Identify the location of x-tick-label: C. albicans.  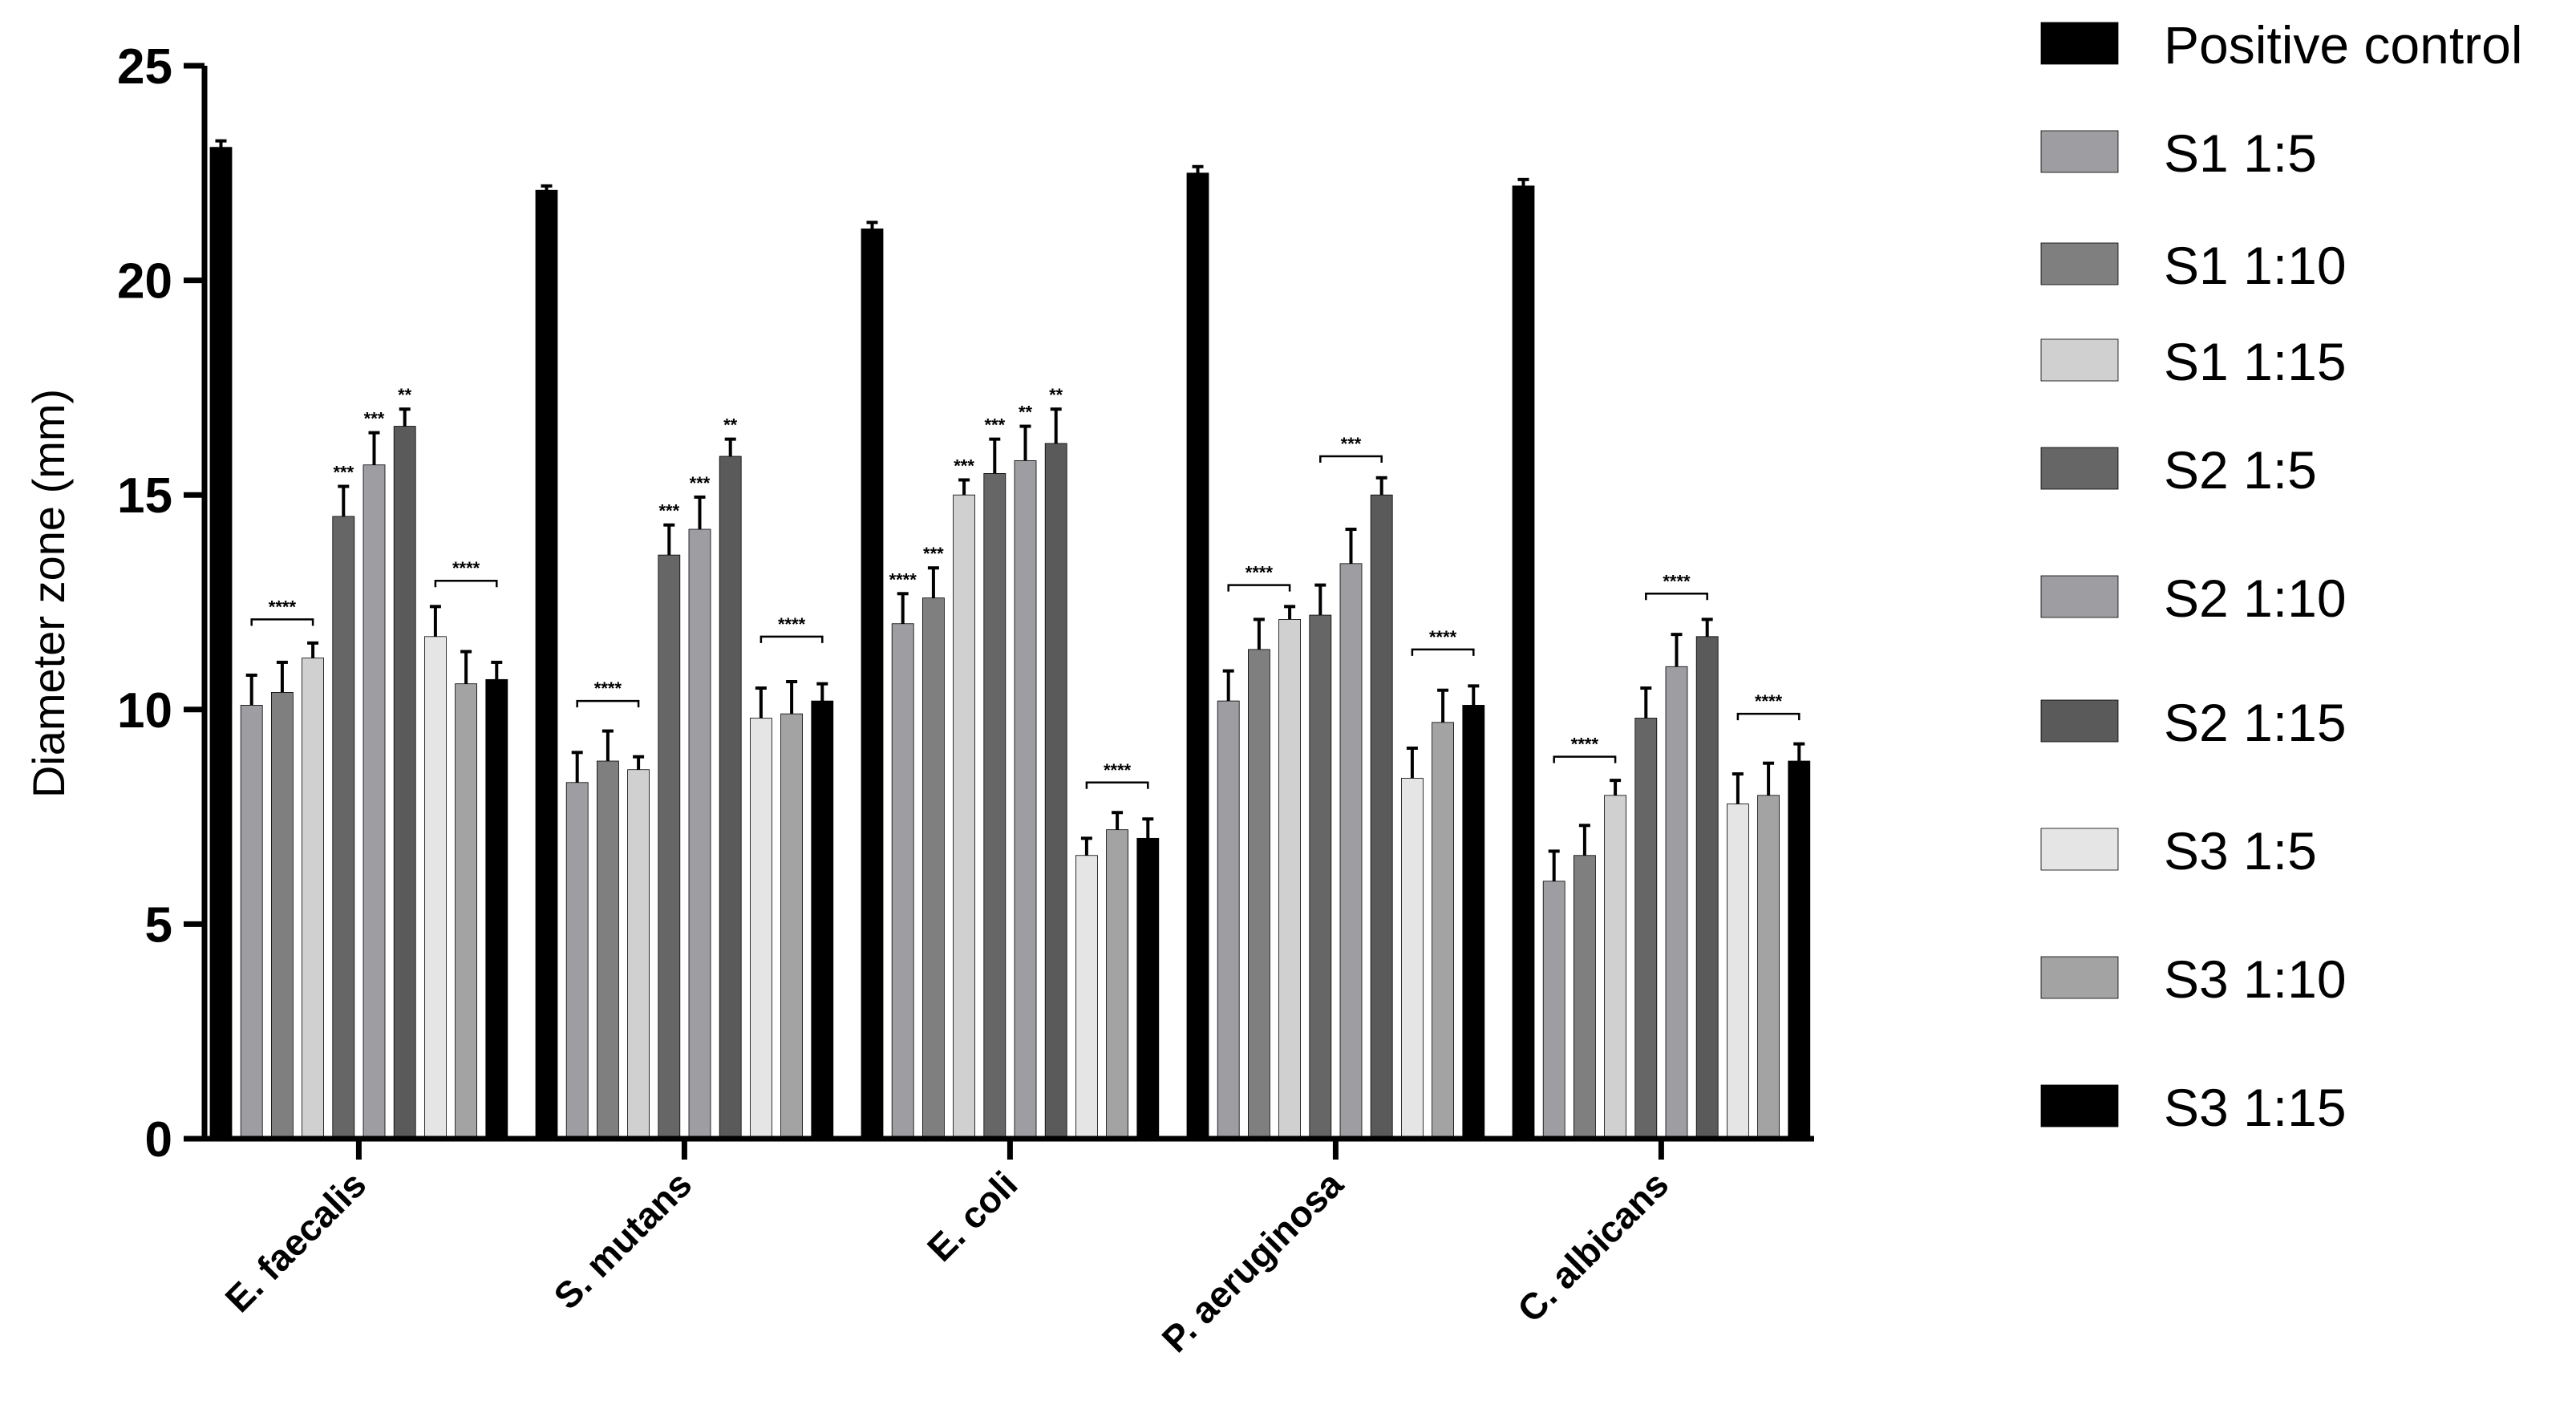
(1593, 1246).